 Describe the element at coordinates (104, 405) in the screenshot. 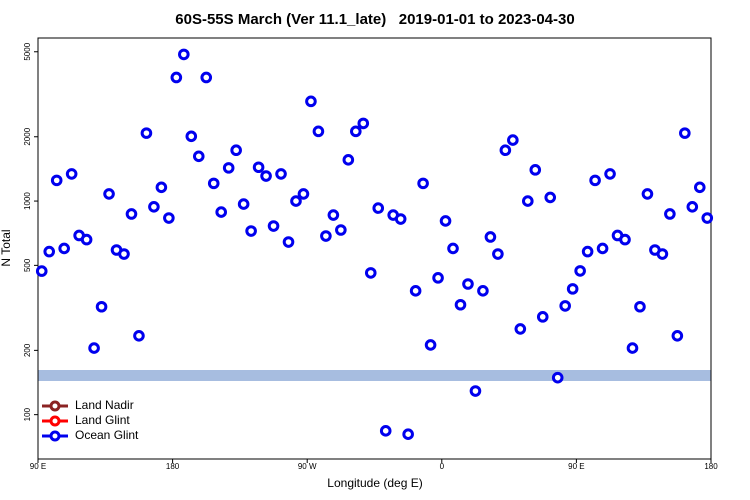

I see `legend-label: Land Nadir` at that location.